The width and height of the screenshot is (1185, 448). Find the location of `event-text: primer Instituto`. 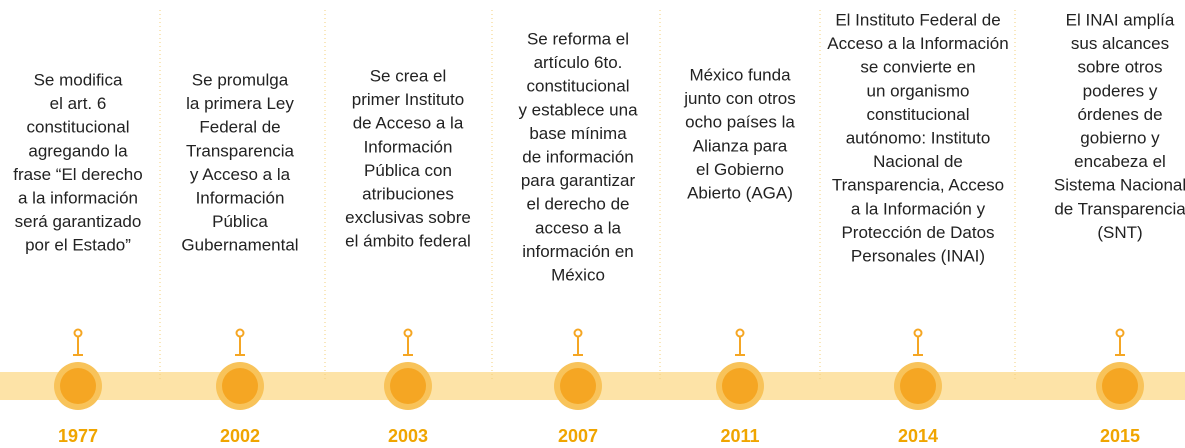

event-text: primer Instituto is located at coordinates (408, 99).